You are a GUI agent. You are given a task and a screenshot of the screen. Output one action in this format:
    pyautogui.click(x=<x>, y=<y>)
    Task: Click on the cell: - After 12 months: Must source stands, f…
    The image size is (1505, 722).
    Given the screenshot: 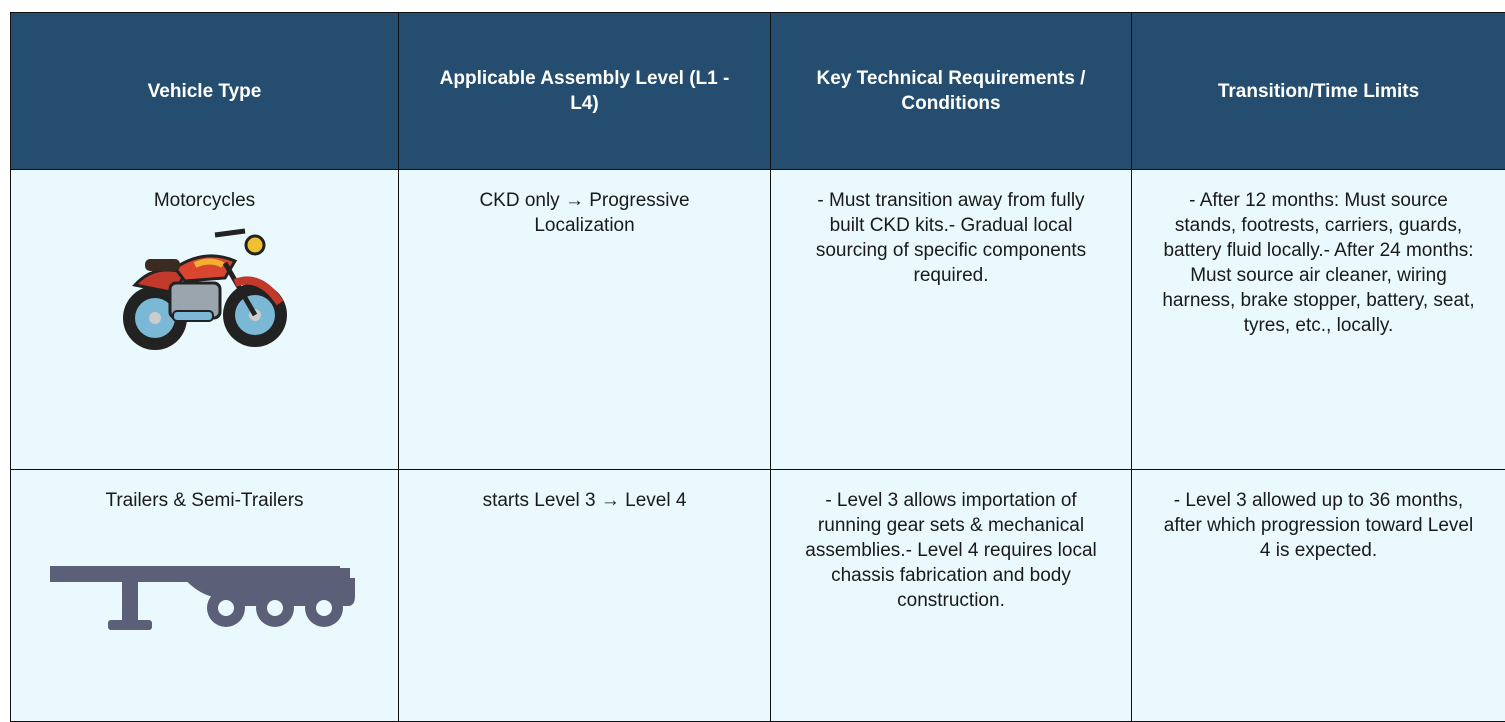 What is the action you would take?
    pyautogui.click(x=1318, y=320)
    